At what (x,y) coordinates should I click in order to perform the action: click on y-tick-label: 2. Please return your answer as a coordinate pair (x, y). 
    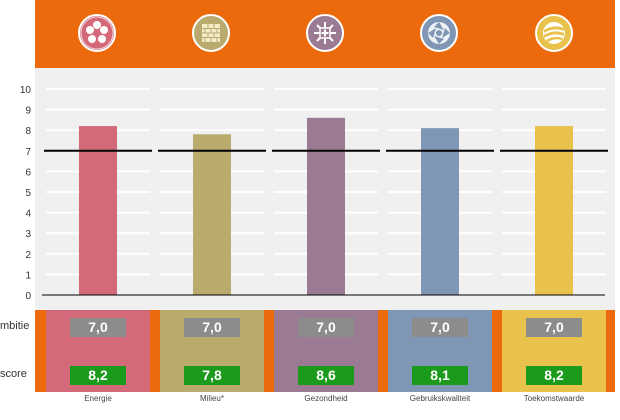
    Looking at the image, I should click on (28, 255).